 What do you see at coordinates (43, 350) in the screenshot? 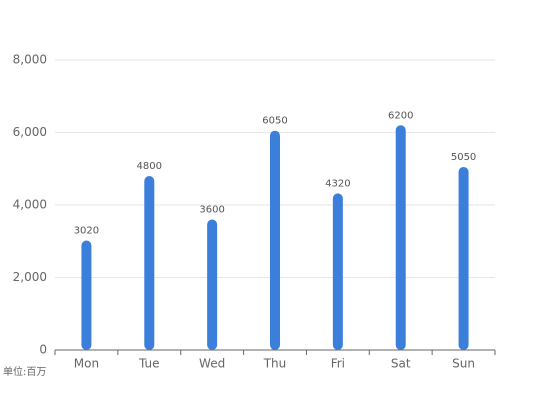
I see `y-tick-label: 0` at bounding box center [43, 350].